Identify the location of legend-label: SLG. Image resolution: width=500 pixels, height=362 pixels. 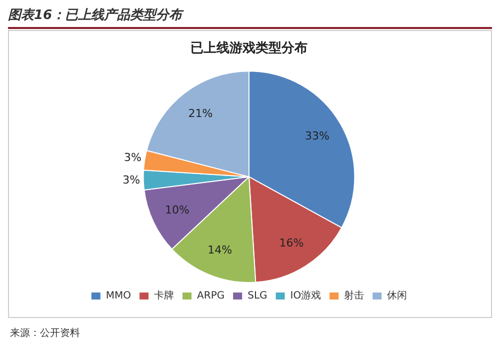
(258, 296).